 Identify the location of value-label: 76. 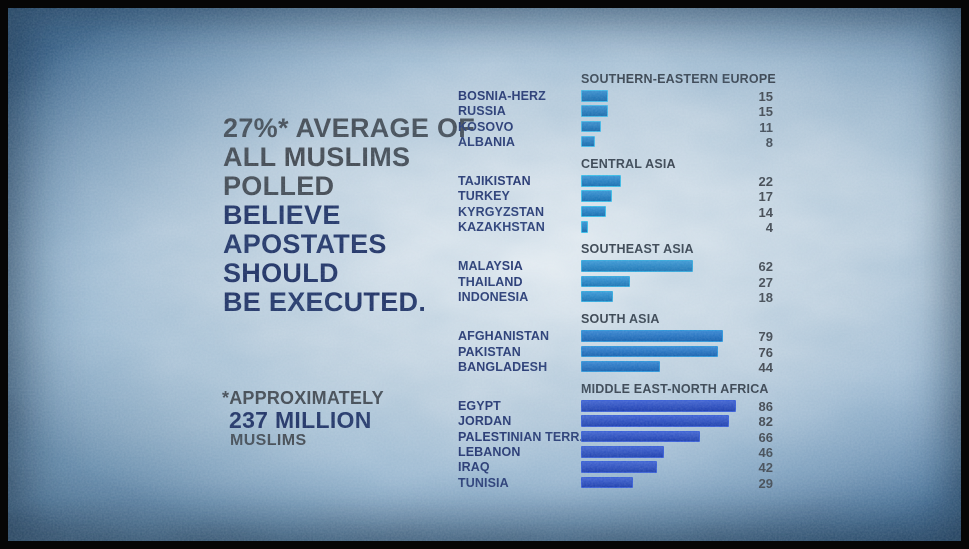
(765, 352).